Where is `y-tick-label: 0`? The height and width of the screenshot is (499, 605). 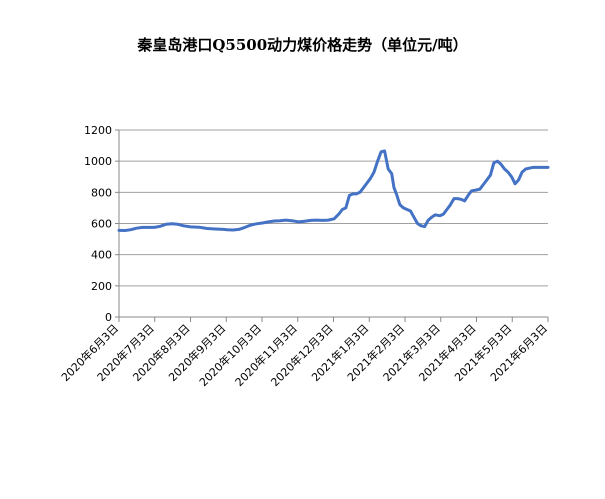 y-tick-label: 0 is located at coordinates (108, 317).